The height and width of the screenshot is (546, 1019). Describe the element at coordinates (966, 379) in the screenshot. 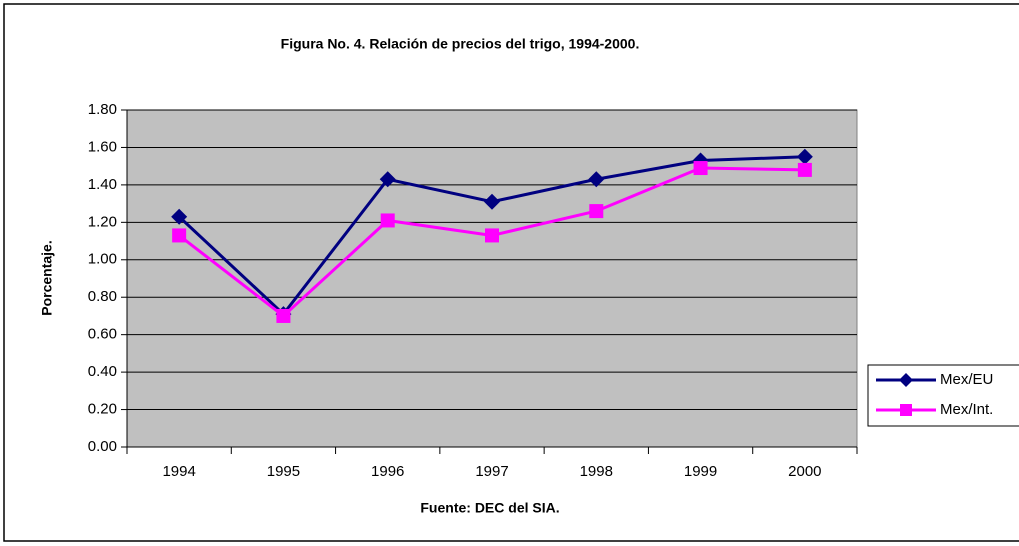

I see `legend-label: Mex/EU` at that location.